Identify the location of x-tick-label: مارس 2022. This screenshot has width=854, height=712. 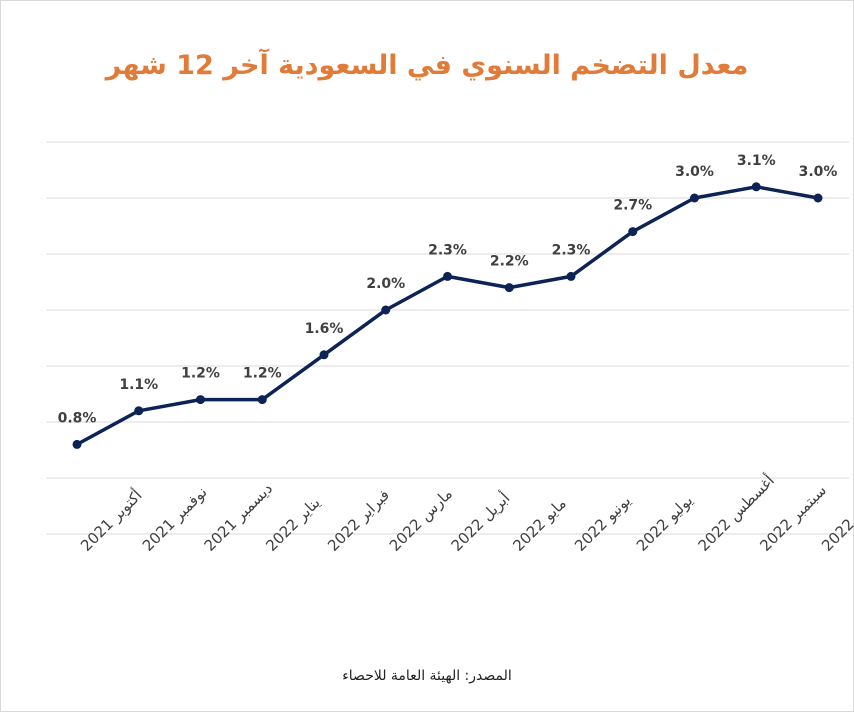
(421, 520).